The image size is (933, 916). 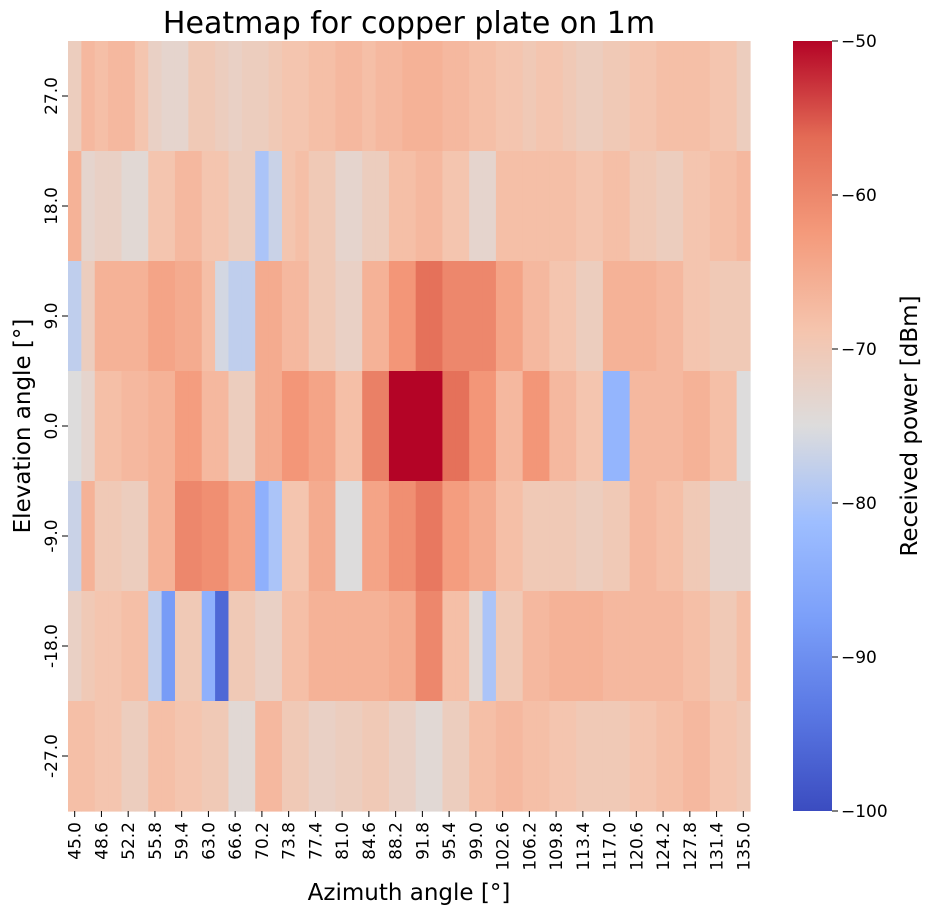 I want to click on y-tick-label: 27.0, so click(x=52, y=96).